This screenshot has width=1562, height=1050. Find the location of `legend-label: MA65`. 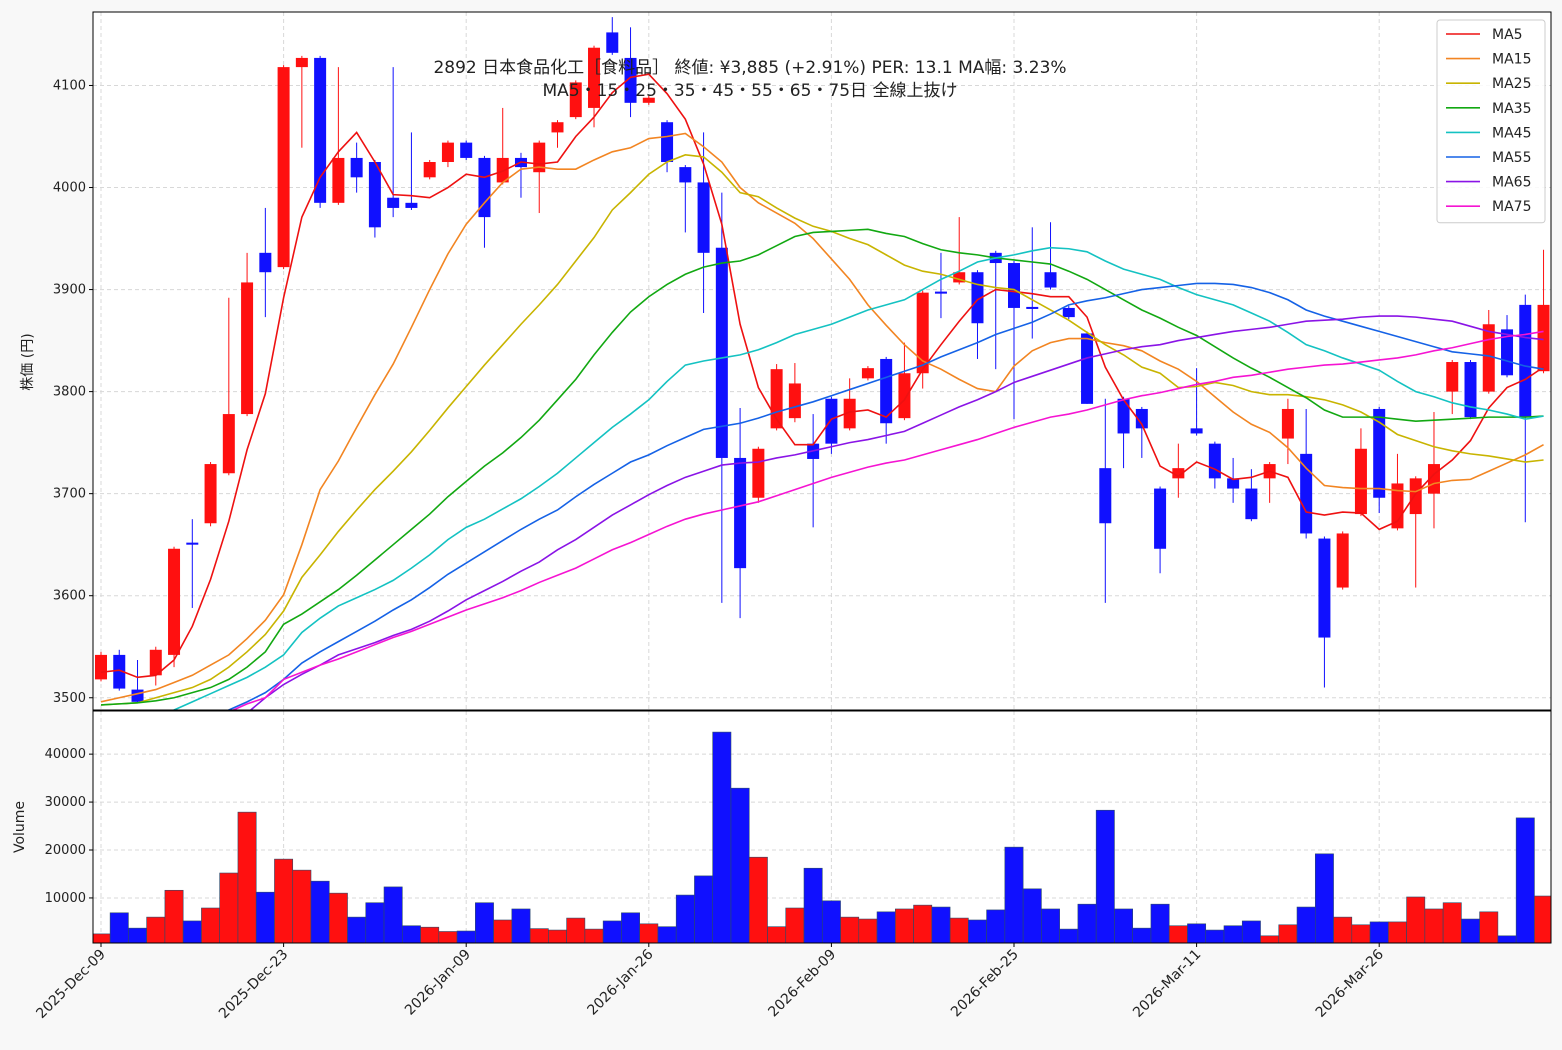

legend-label: MA65 is located at coordinates (1511, 183).